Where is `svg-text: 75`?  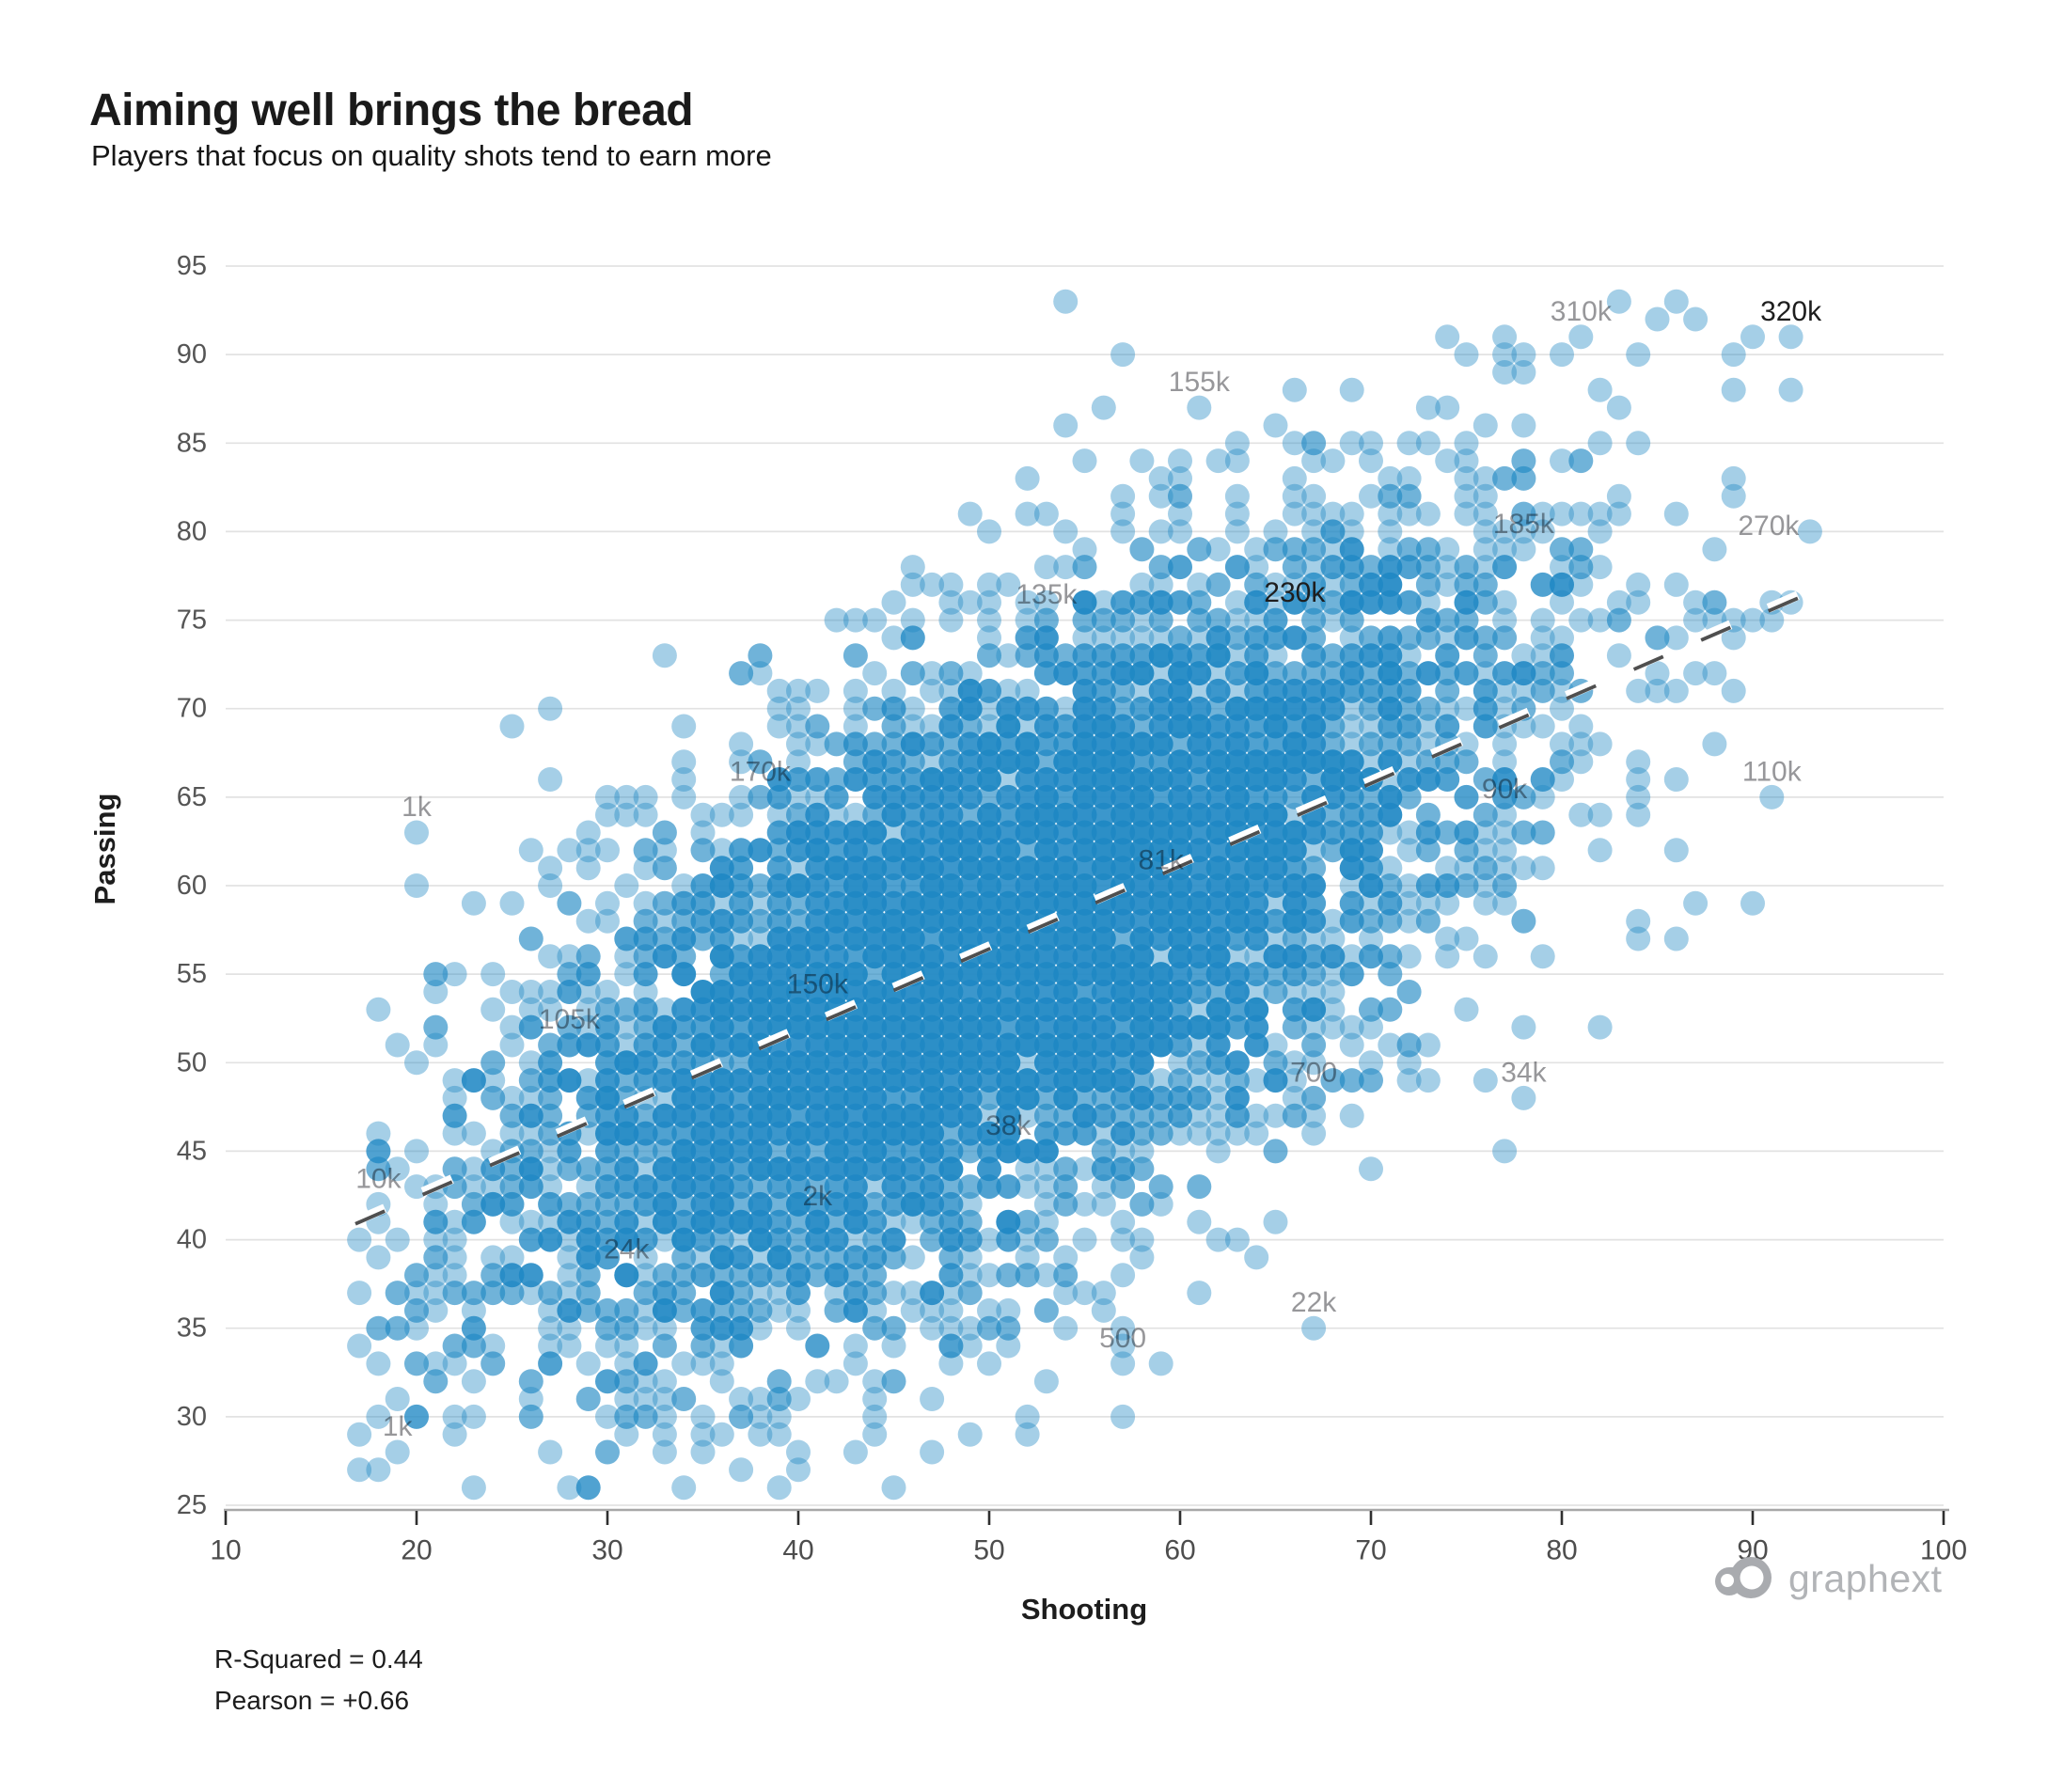
svg-text: 75 is located at coordinates (192, 620).